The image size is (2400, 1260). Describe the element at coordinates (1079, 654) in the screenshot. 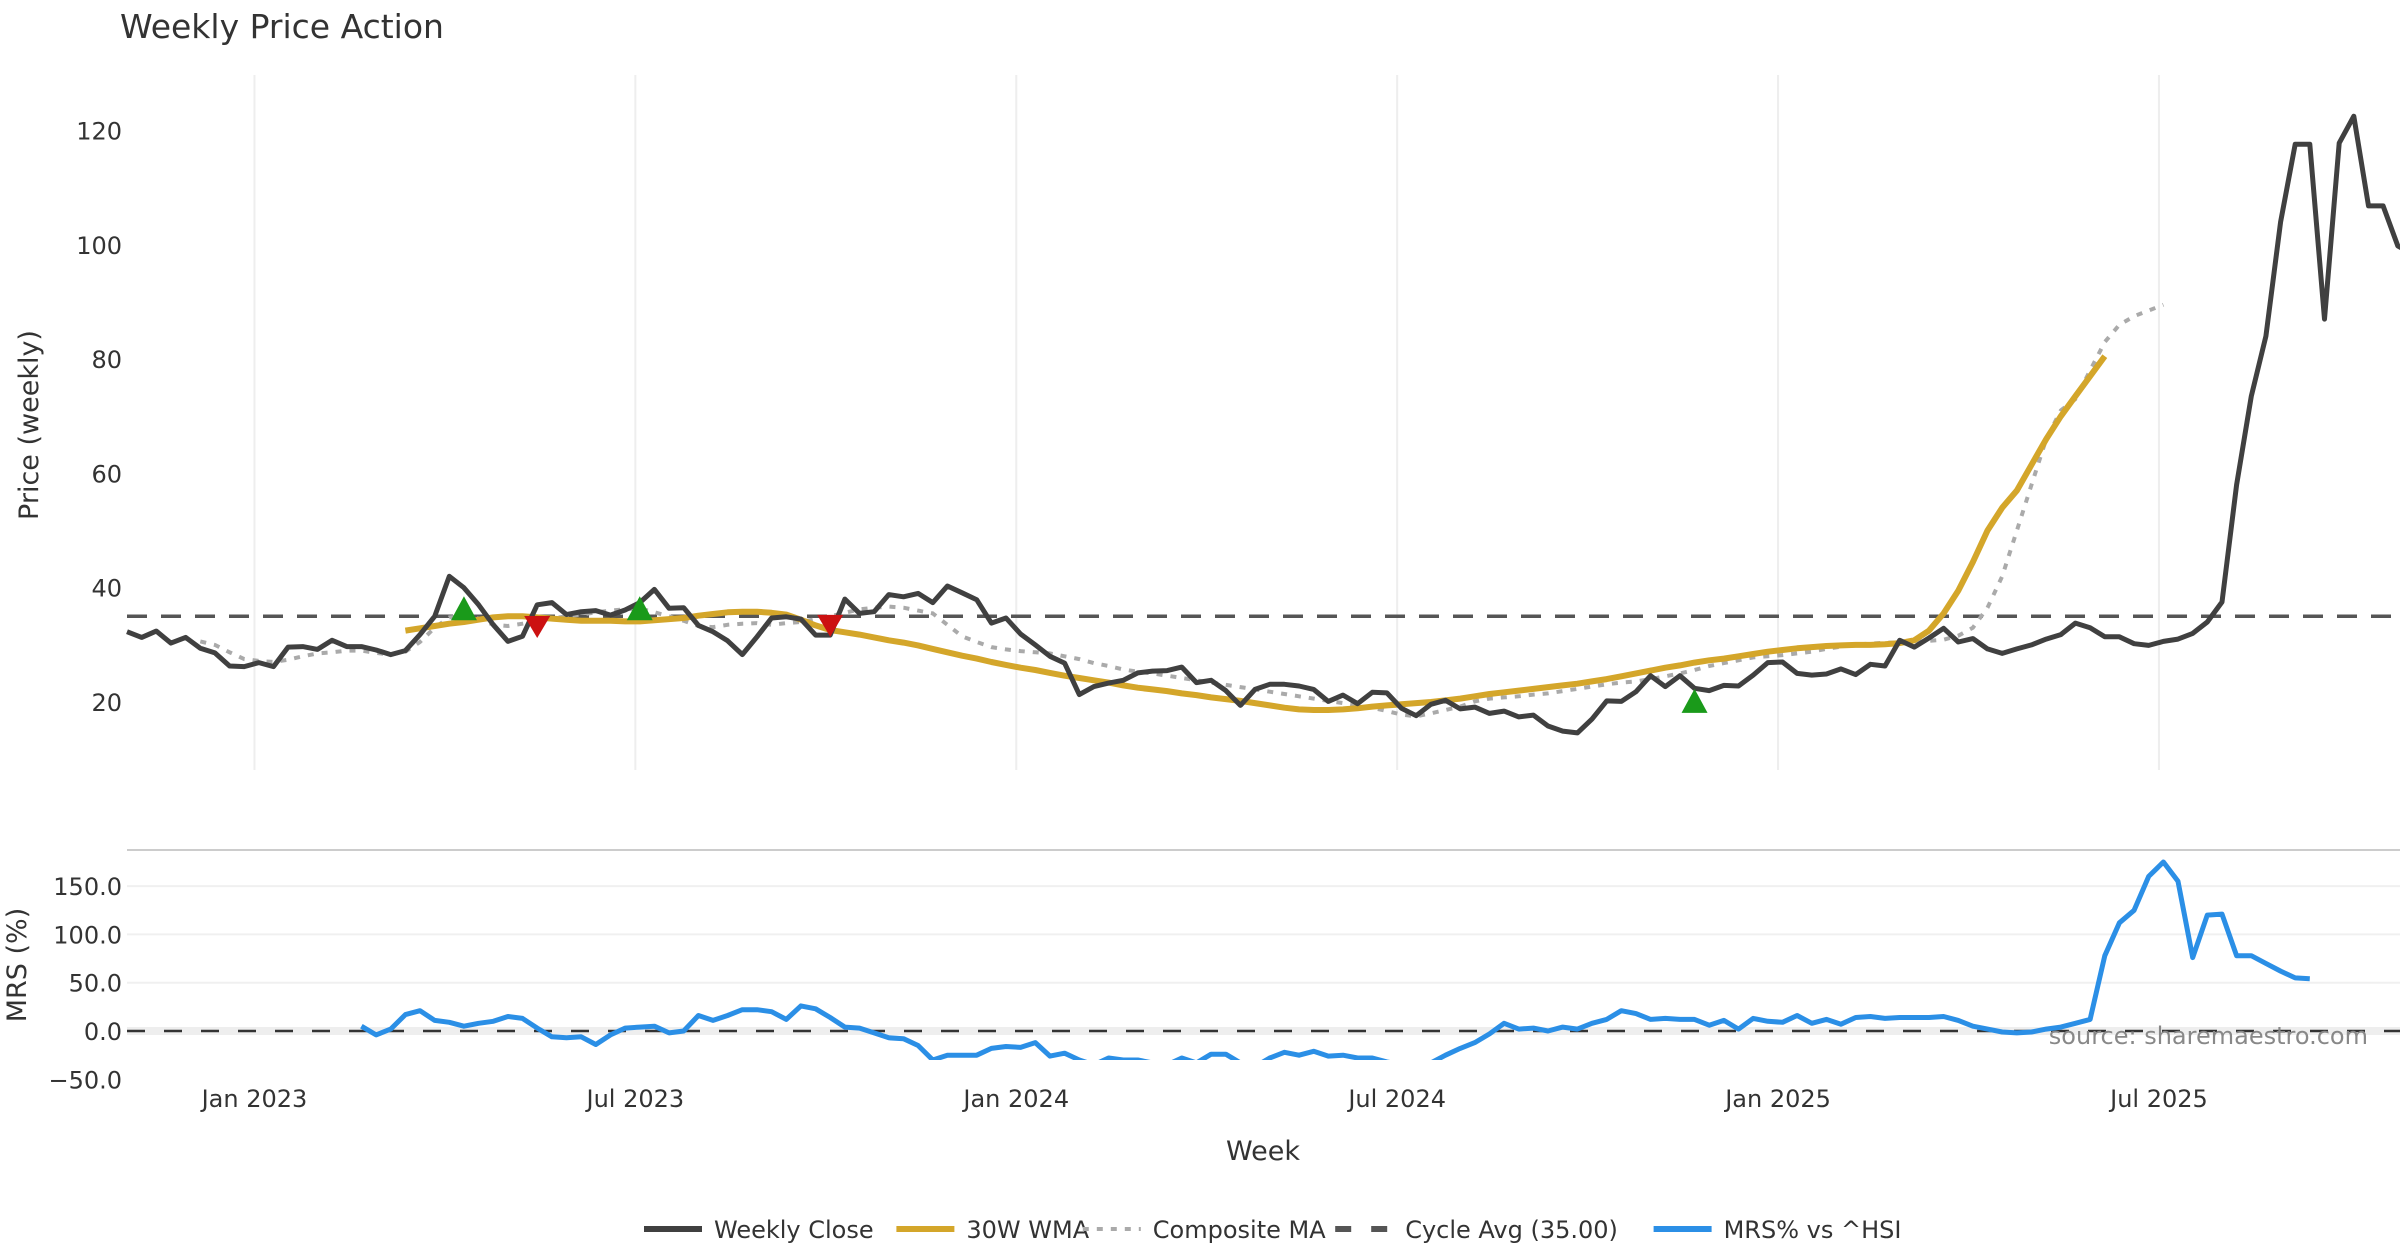

I see `signal-markers` at that location.